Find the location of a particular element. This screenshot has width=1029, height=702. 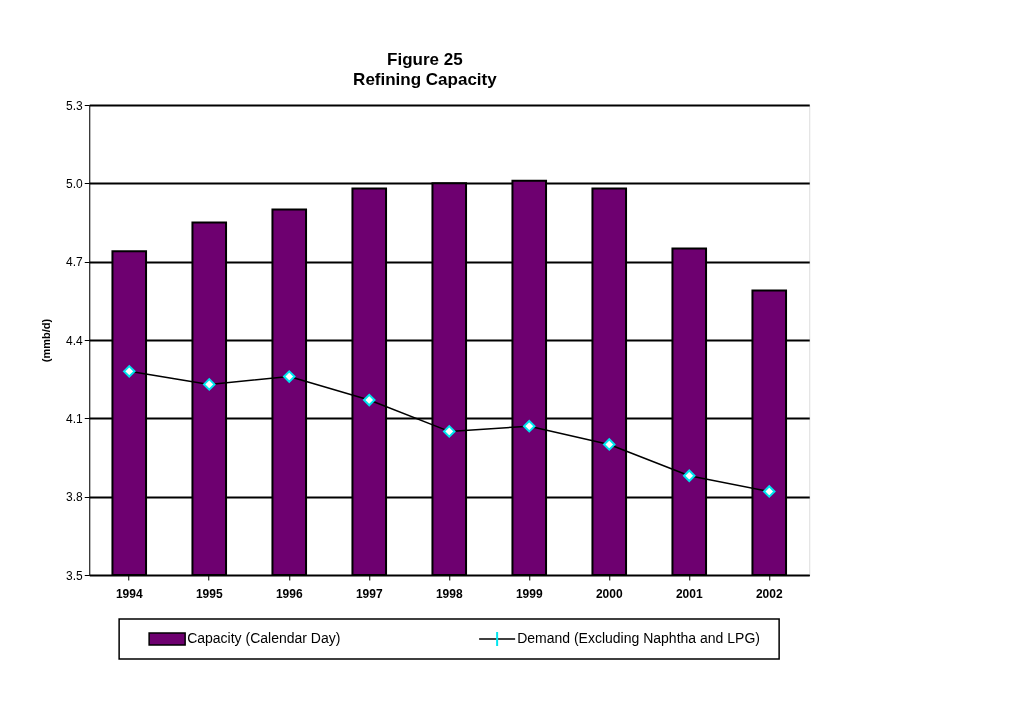

x-tick-label: 2001 is located at coordinates (689, 593).